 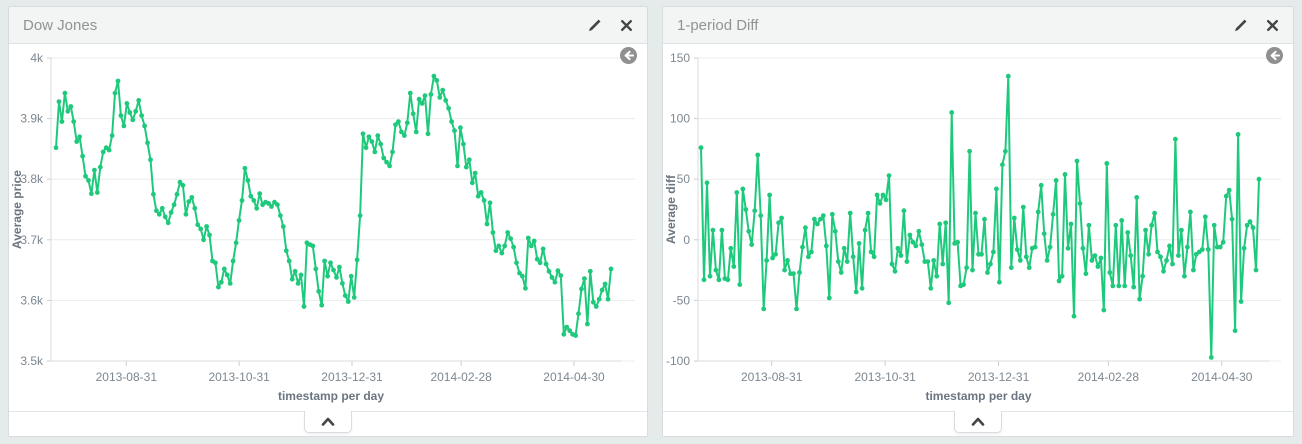 I want to click on svg-text: 3.6k, so click(x=32, y=300).